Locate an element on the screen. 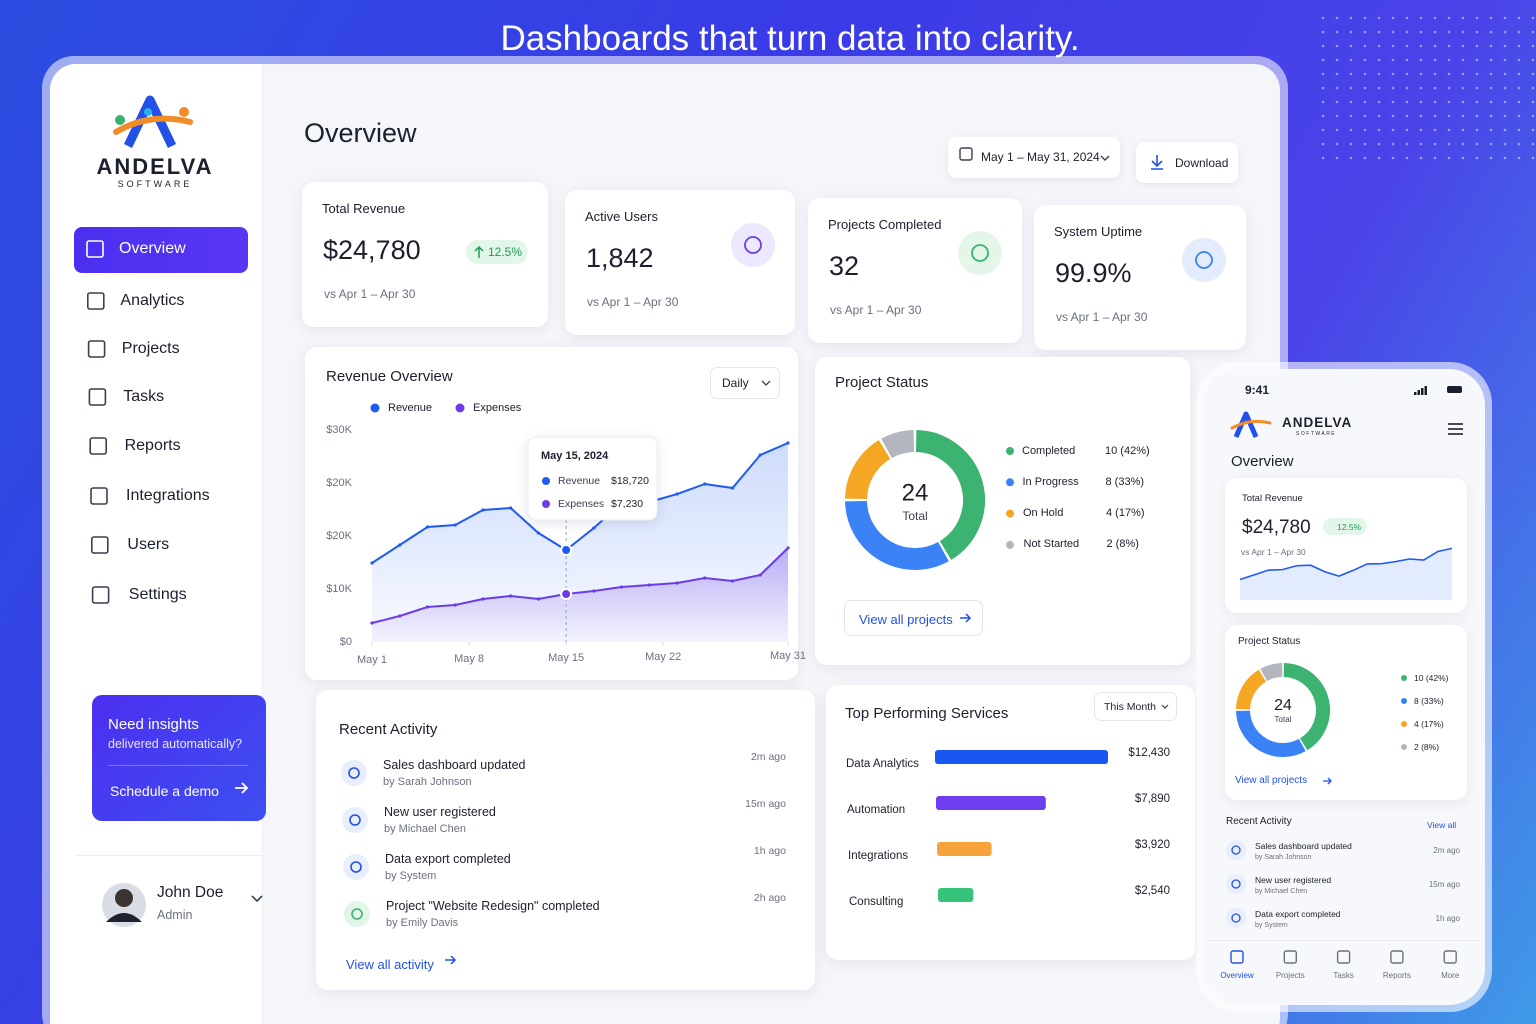  bar-label: Consulting is located at coordinates (876, 902).